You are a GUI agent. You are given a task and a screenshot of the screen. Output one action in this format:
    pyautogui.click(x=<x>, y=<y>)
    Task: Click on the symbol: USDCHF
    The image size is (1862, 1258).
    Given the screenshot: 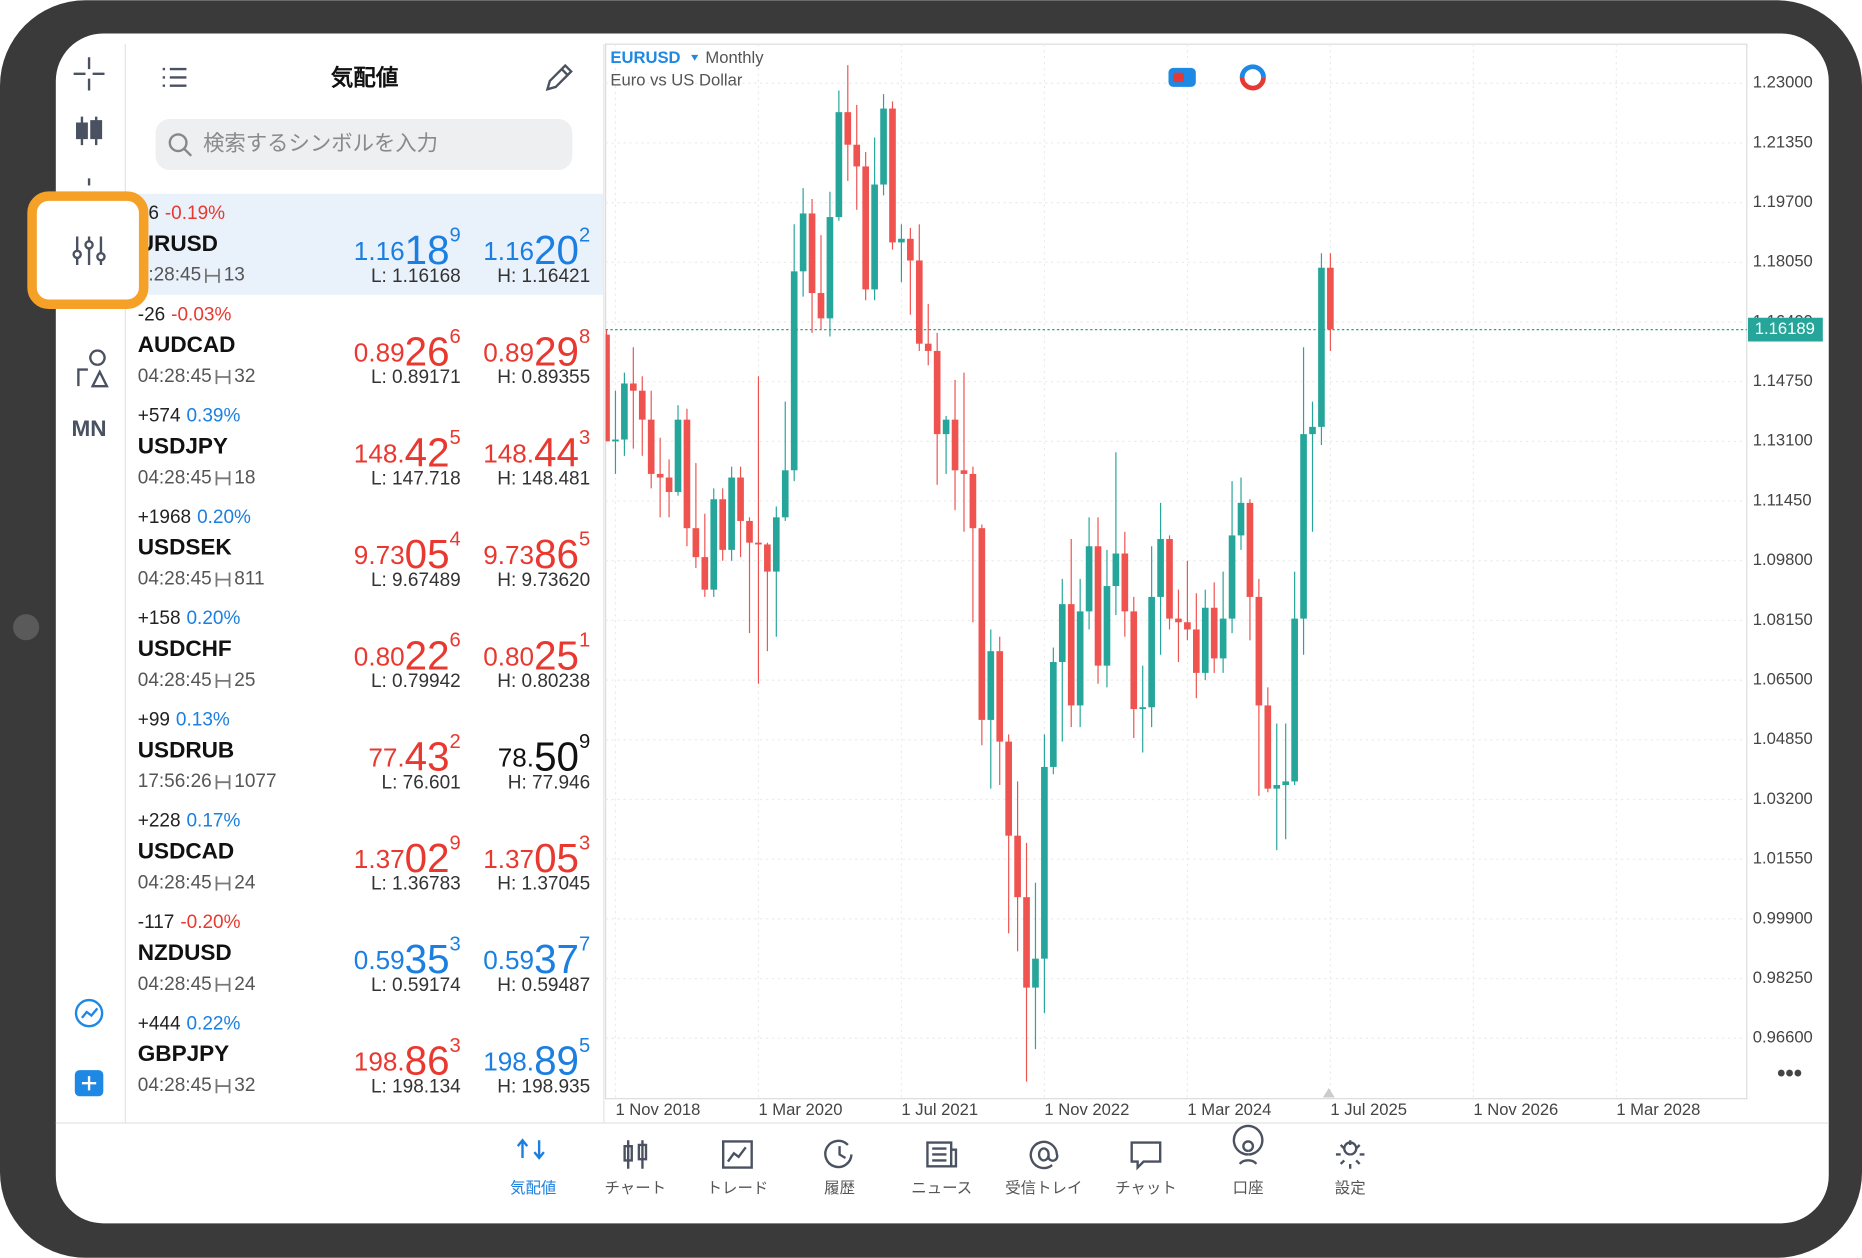 What is the action you would take?
    pyautogui.click(x=185, y=648)
    